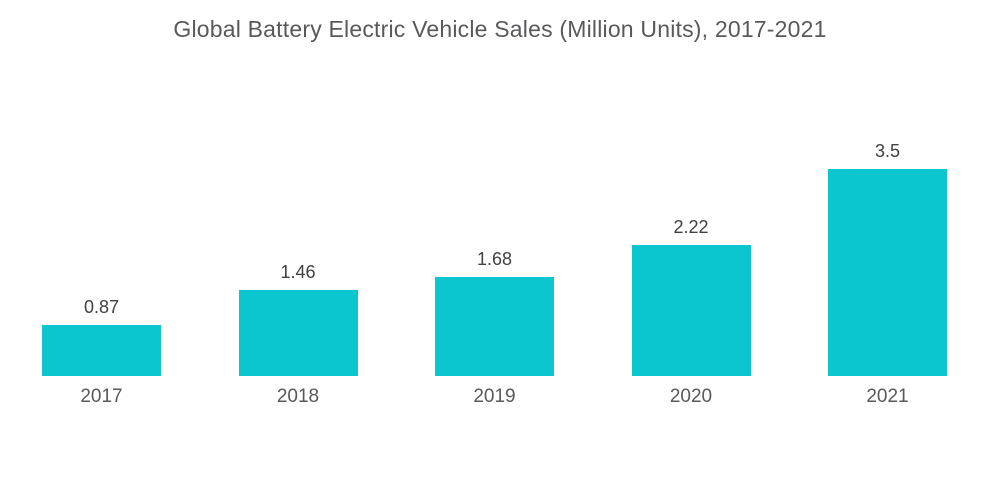 The height and width of the screenshot is (504, 1000). I want to click on bar-group-2020: 2.22 2020, so click(691, 311).